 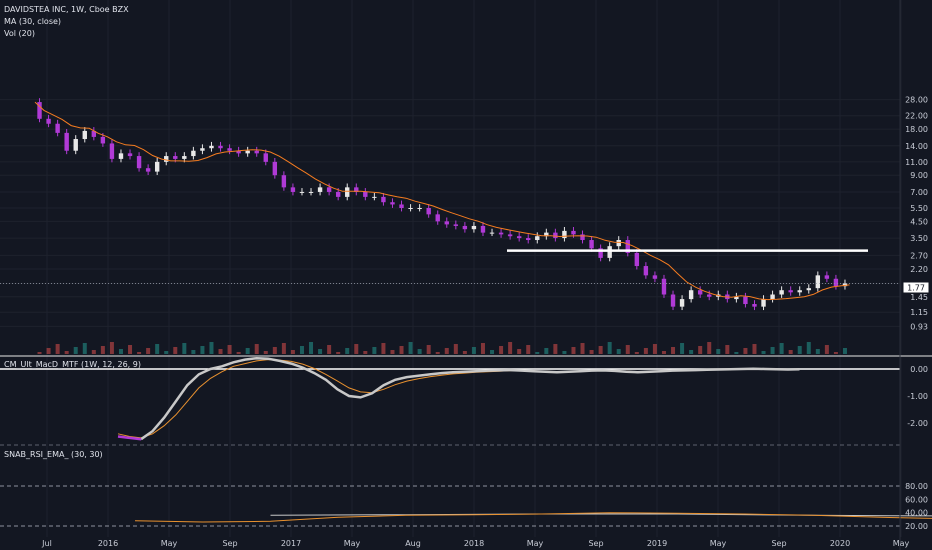 What do you see at coordinates (595, 543) in the screenshot?
I see `time-tick-label: Sep` at bounding box center [595, 543].